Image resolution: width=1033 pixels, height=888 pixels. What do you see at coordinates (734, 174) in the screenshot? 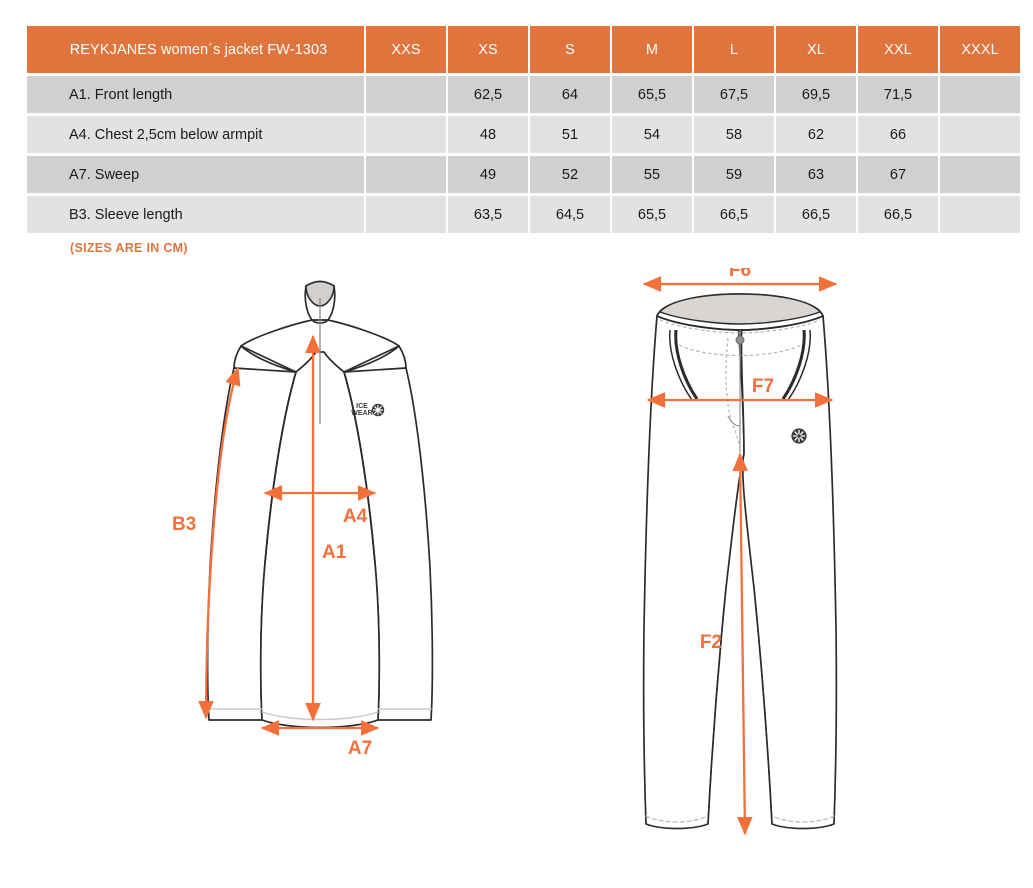
I see `cell-value: 59` at bounding box center [734, 174].